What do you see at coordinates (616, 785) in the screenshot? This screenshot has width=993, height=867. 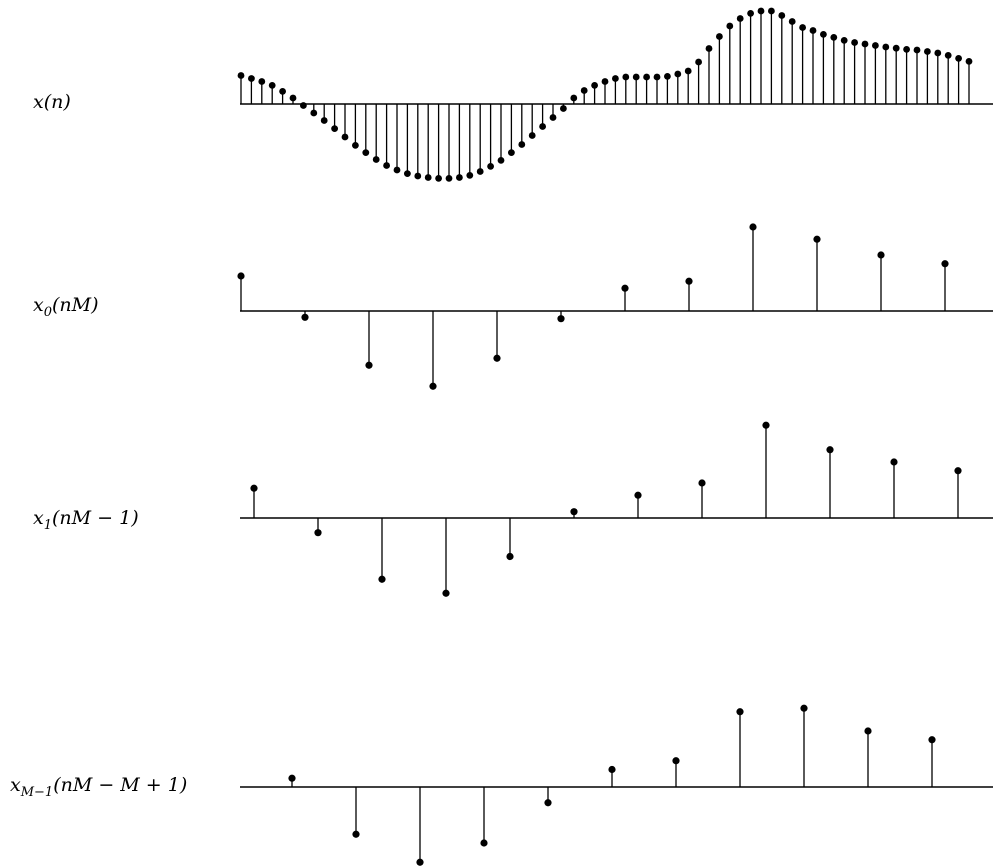 I see `panel-xM` at bounding box center [616, 785].